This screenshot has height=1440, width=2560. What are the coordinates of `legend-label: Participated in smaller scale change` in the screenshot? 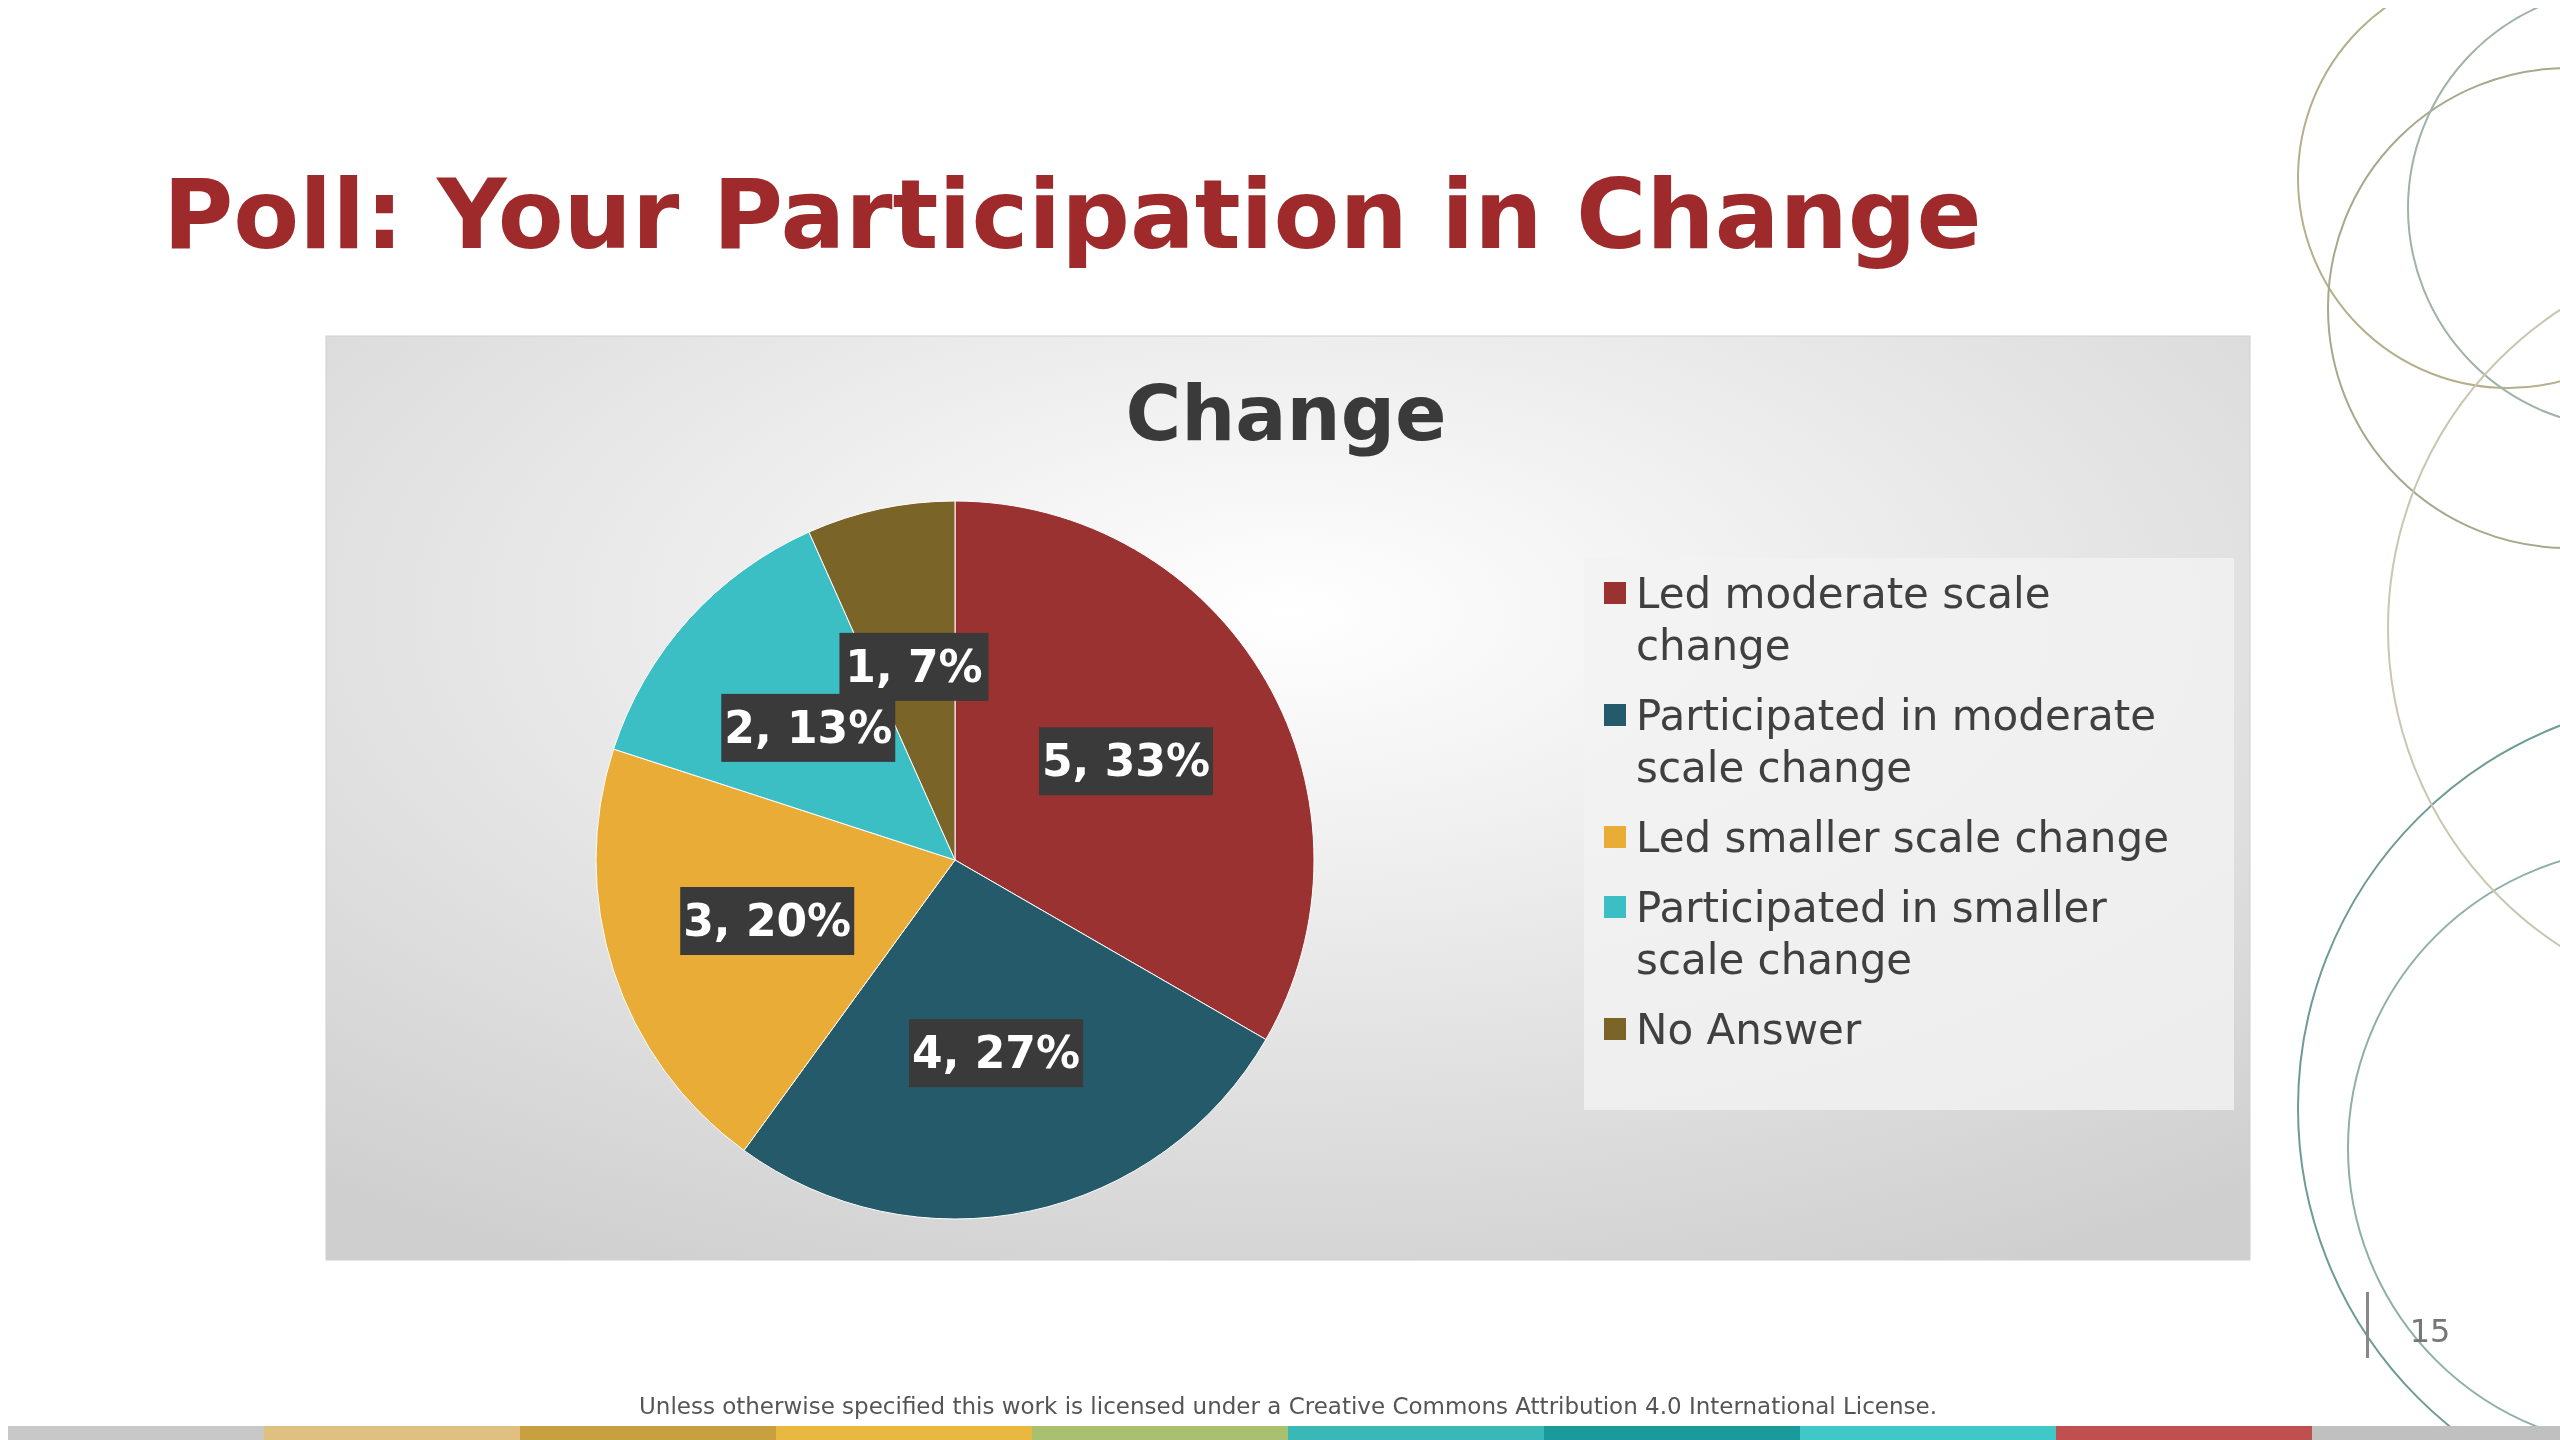 It's located at (1872, 933).